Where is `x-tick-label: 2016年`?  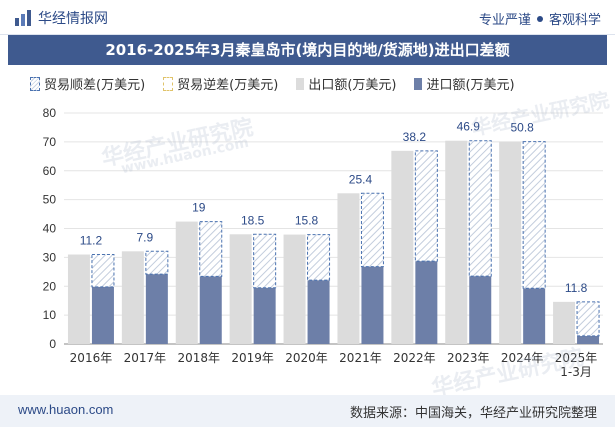
x-tick-label: 2016年 is located at coordinates (91, 358).